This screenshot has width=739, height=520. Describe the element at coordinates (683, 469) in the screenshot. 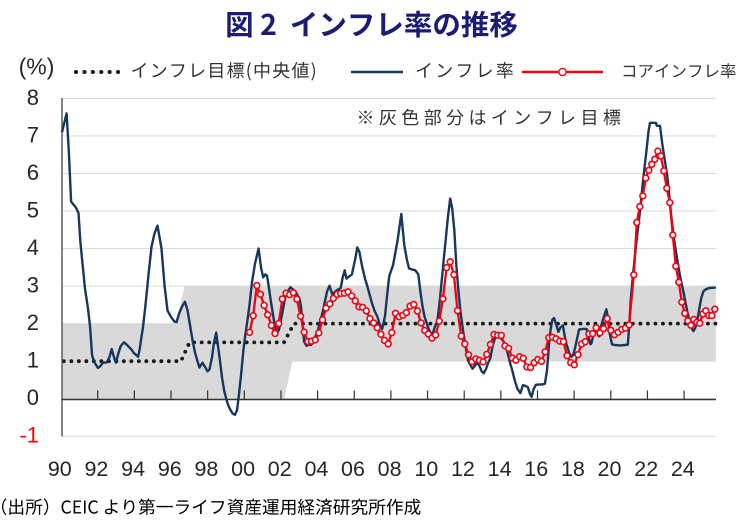

I see `svg-text: 24` at that location.